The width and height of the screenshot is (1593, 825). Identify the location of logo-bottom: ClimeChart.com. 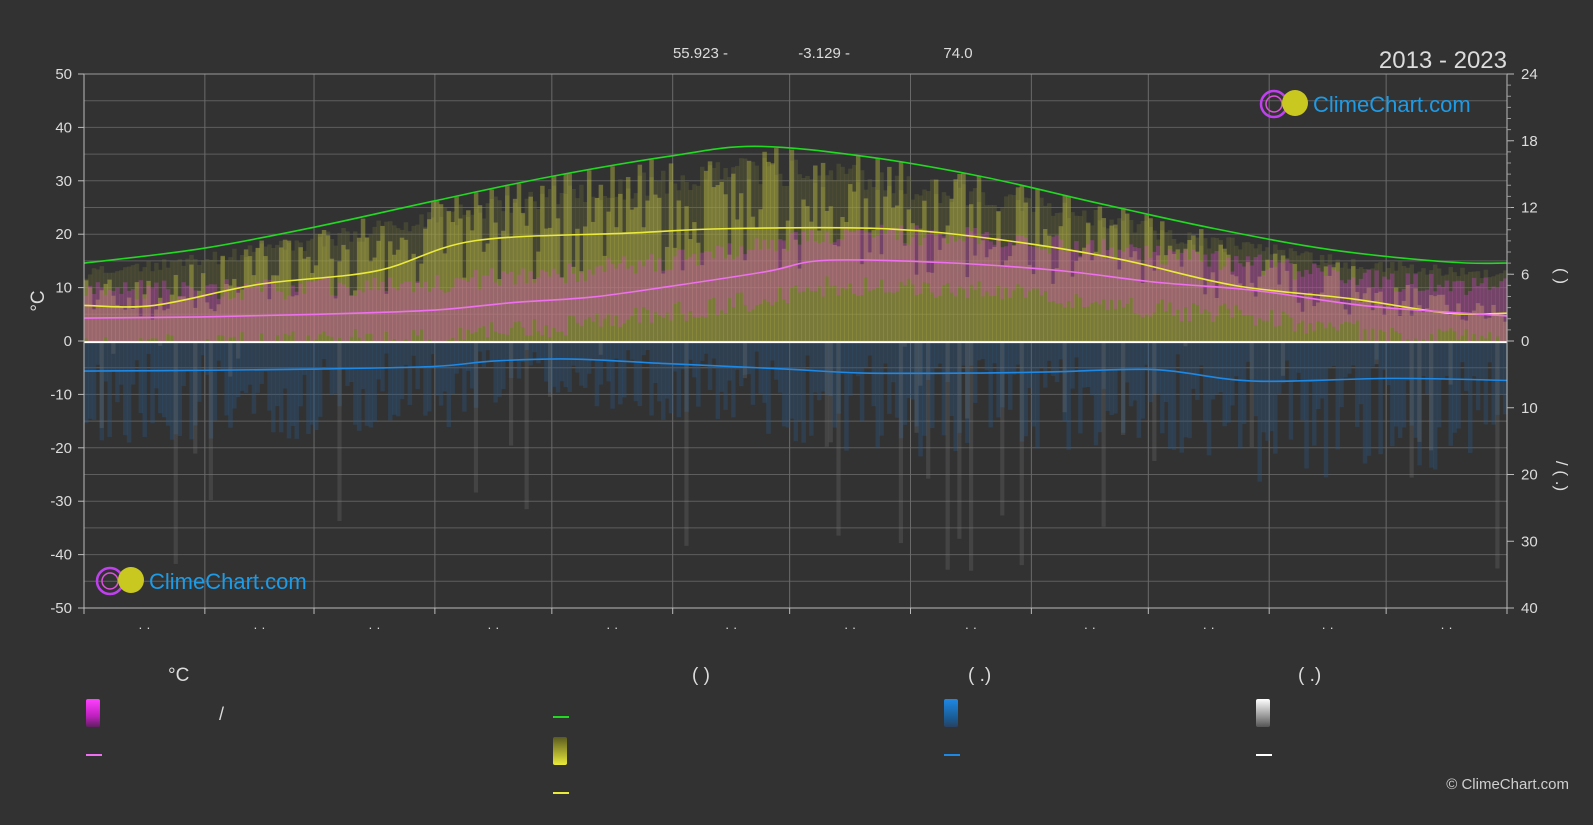
(201, 581).